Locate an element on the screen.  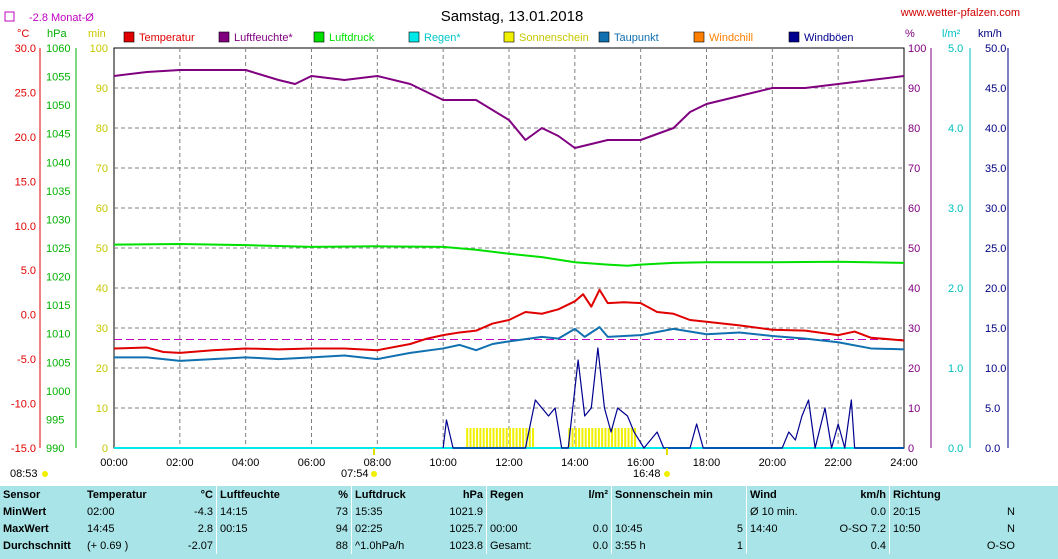
temp-tick-label: 25.0 is located at coordinates (25, 93).